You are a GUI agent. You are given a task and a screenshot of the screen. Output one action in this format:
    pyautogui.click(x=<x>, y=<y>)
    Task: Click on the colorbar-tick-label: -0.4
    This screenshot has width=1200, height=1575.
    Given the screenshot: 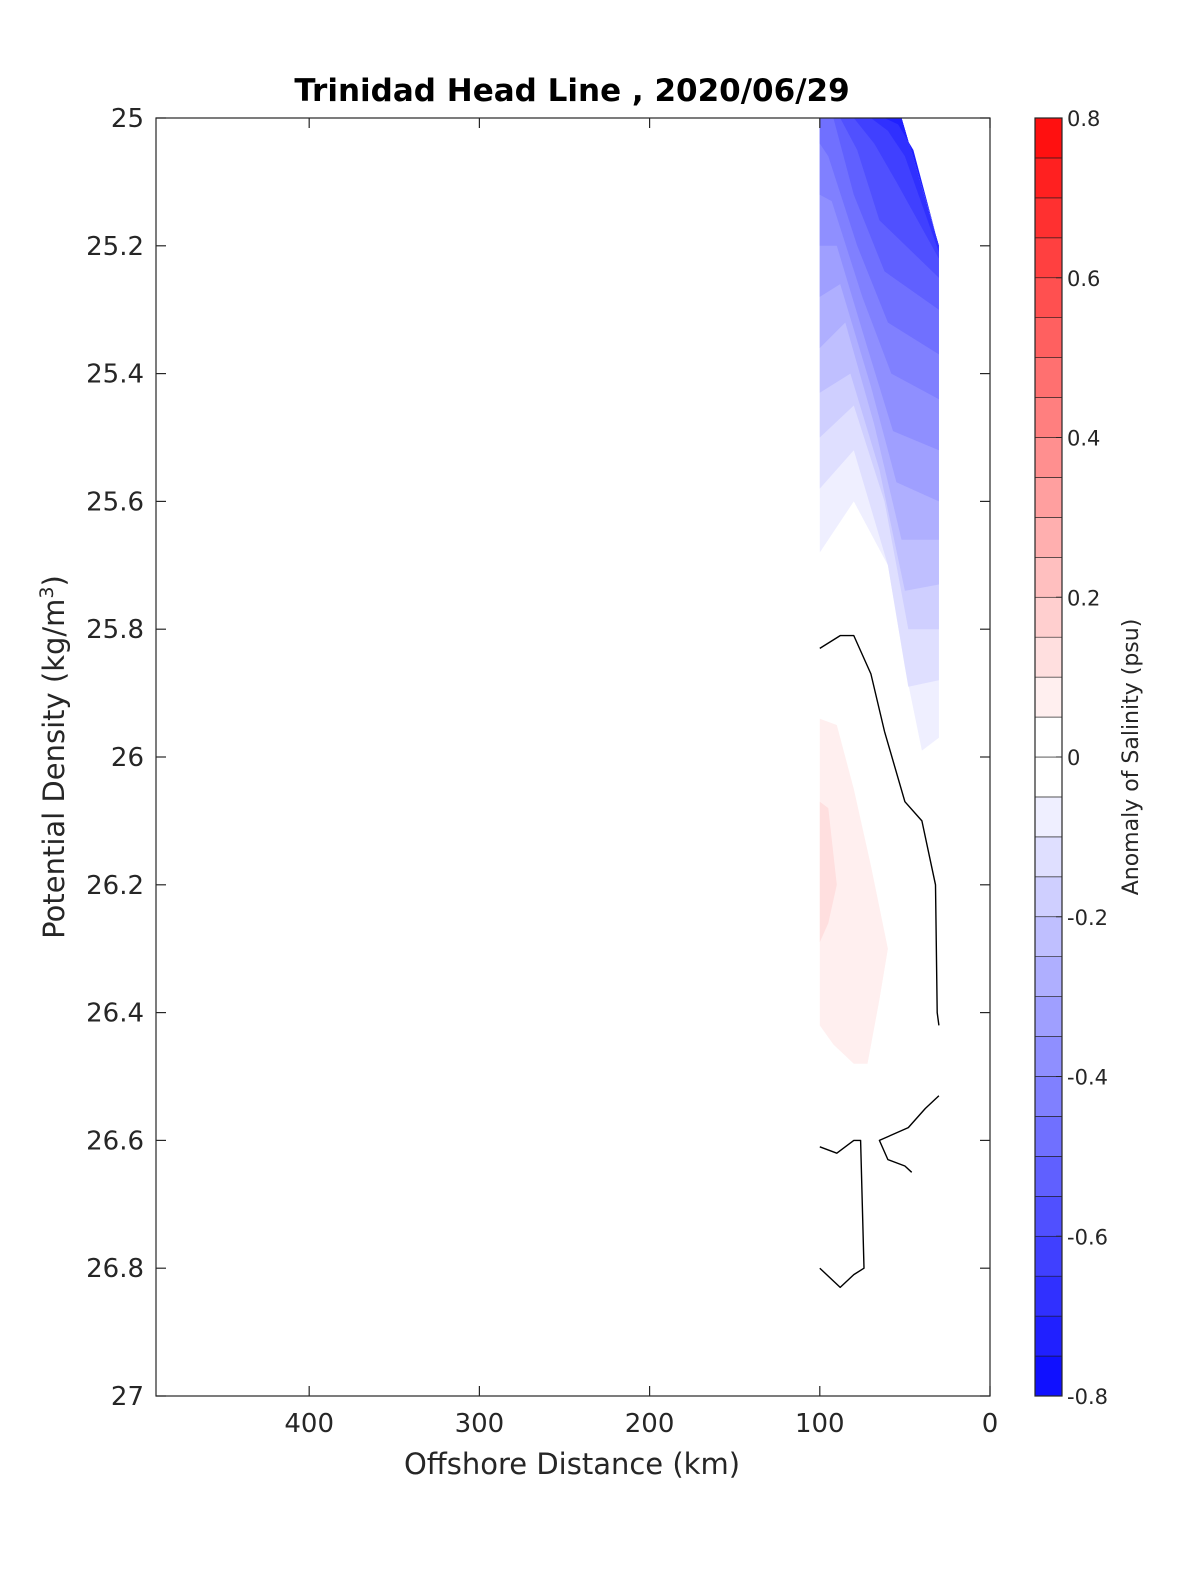 What is the action you would take?
    pyautogui.click(x=1087, y=1078)
    